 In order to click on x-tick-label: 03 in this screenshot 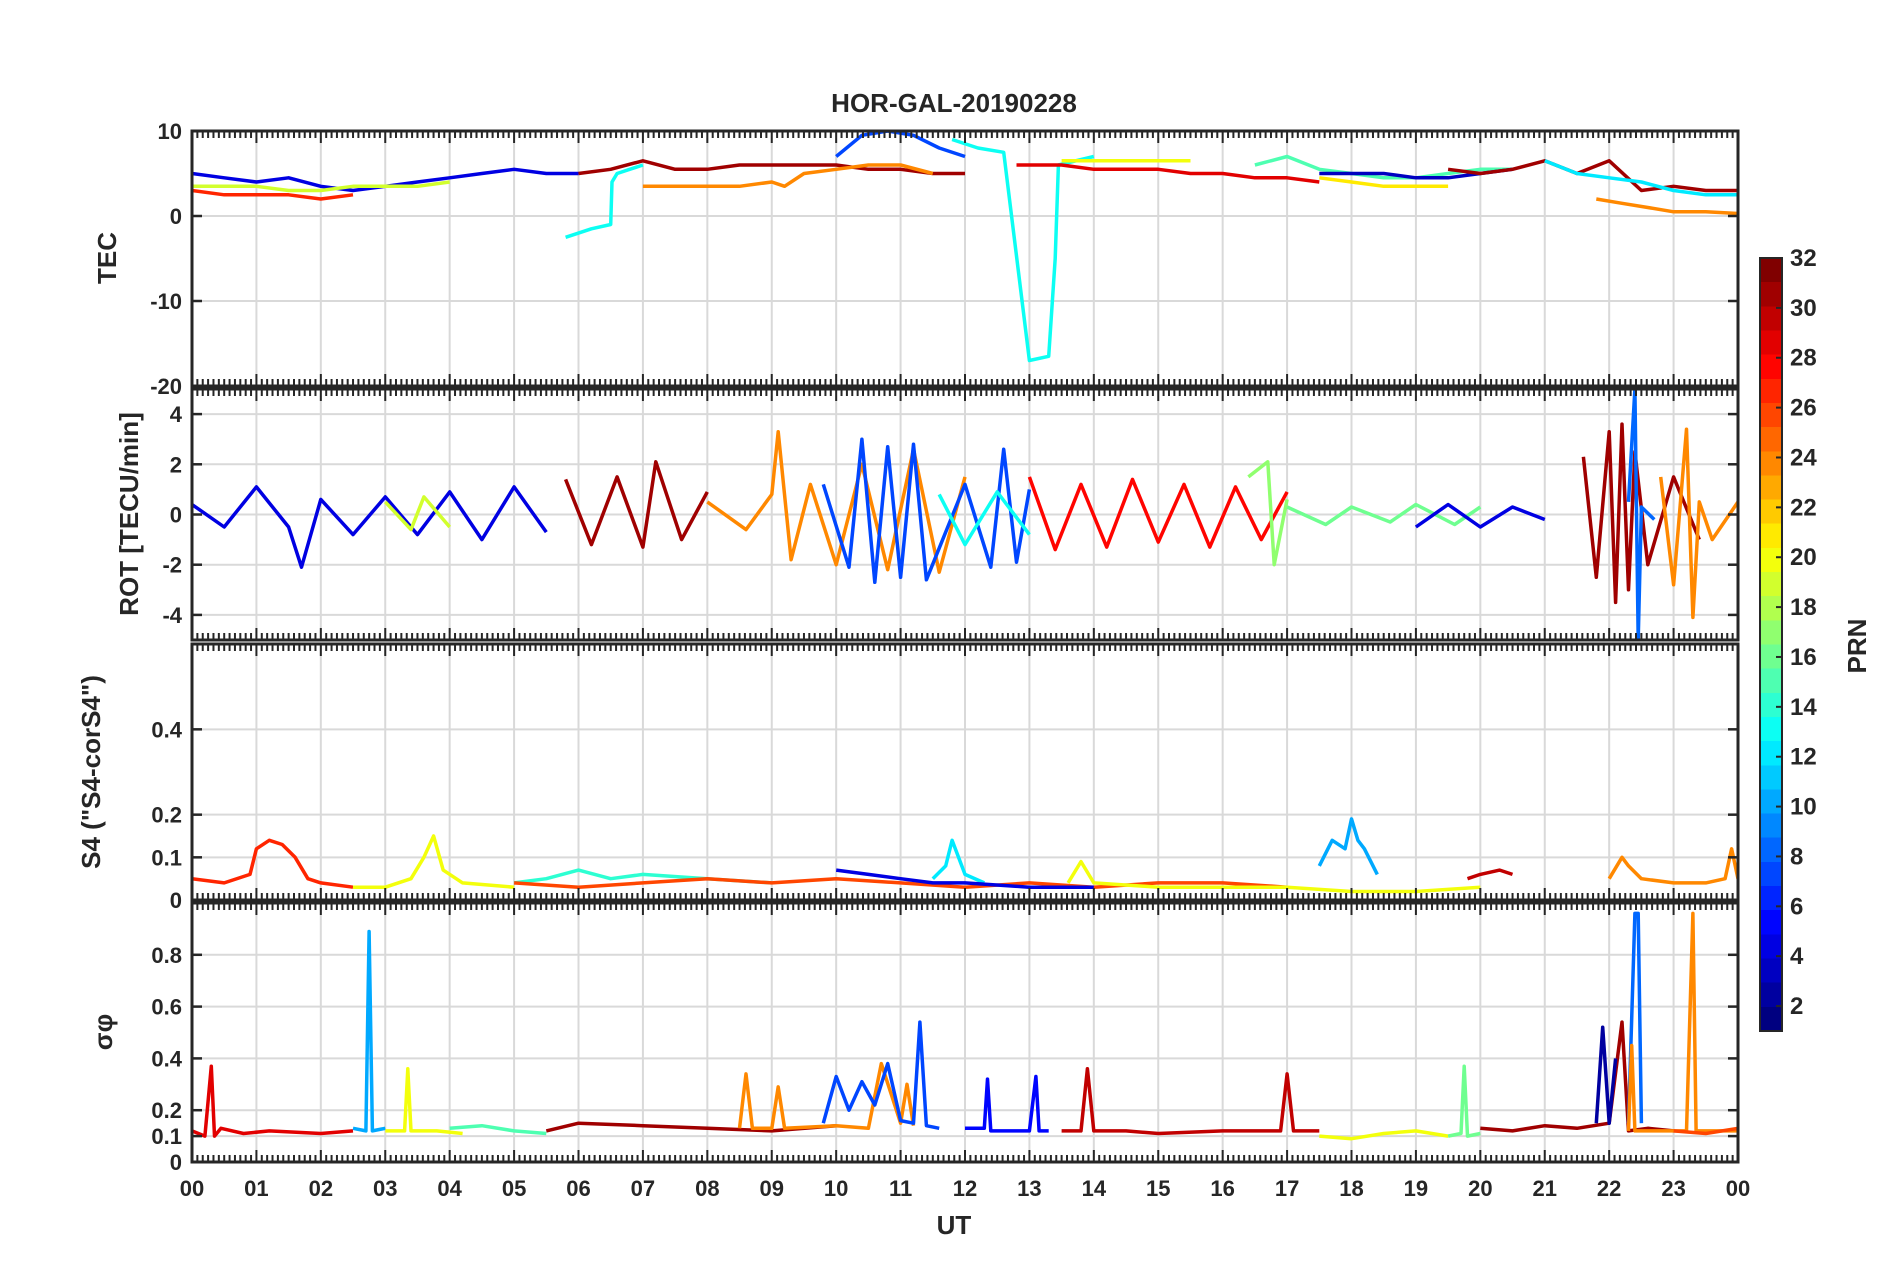, I will do `click(385, 1188)`.